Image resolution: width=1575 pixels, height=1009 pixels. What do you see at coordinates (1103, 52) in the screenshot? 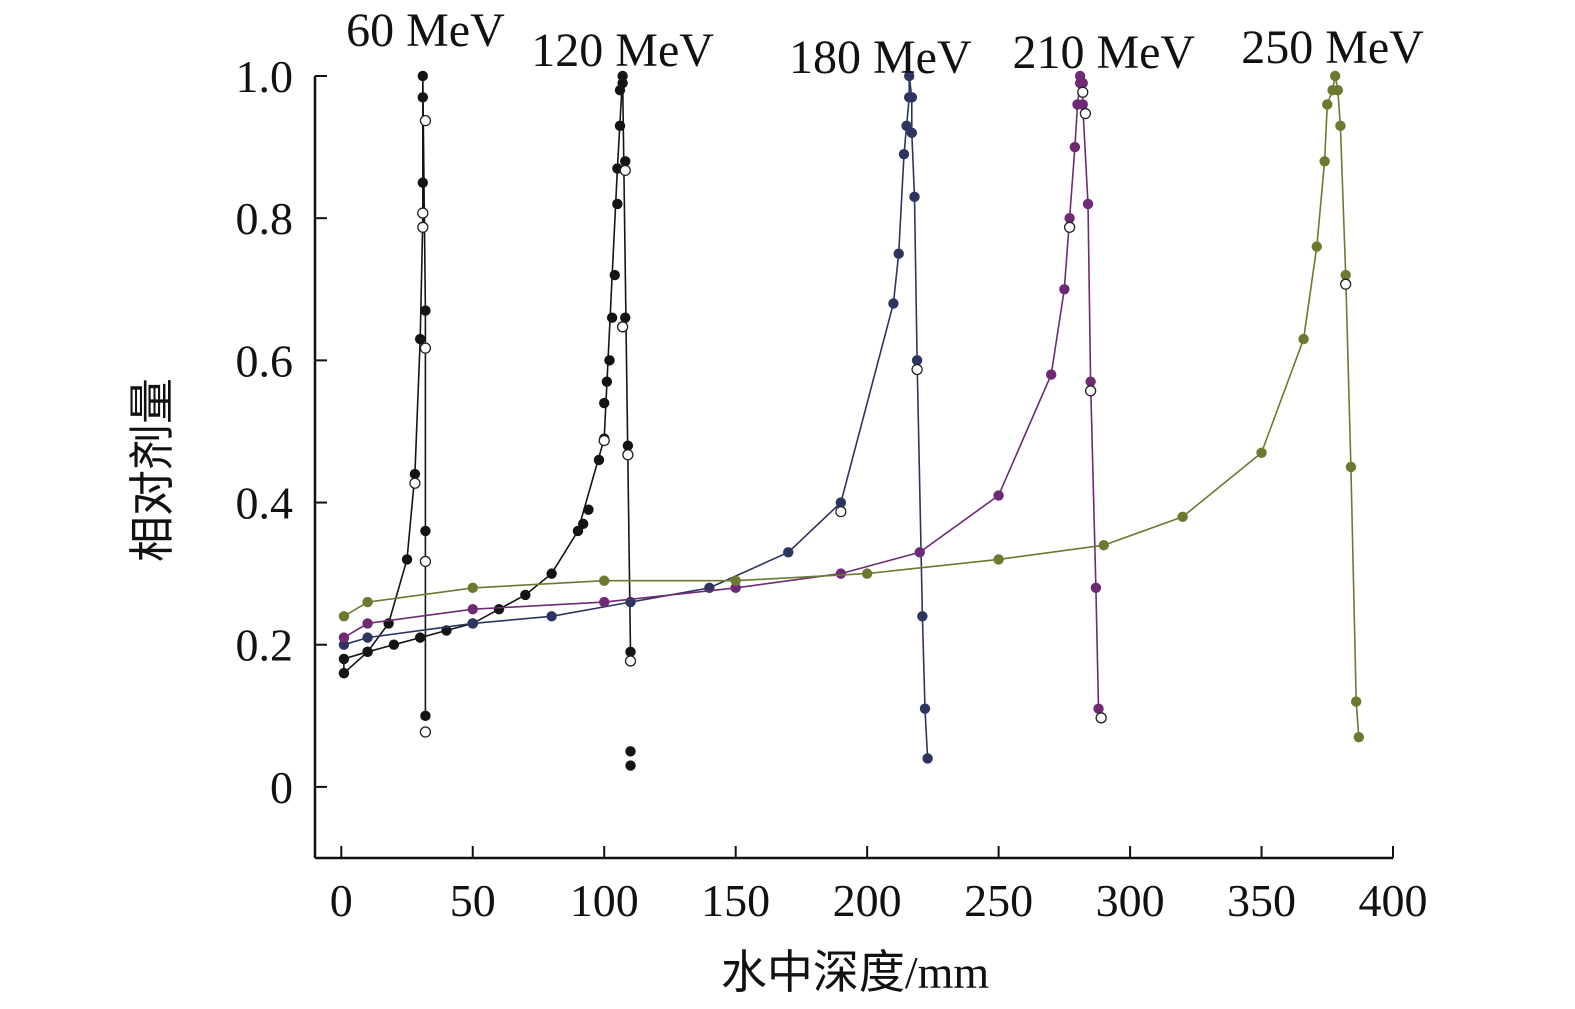
I see `energy-label: 210 MeV` at bounding box center [1103, 52].